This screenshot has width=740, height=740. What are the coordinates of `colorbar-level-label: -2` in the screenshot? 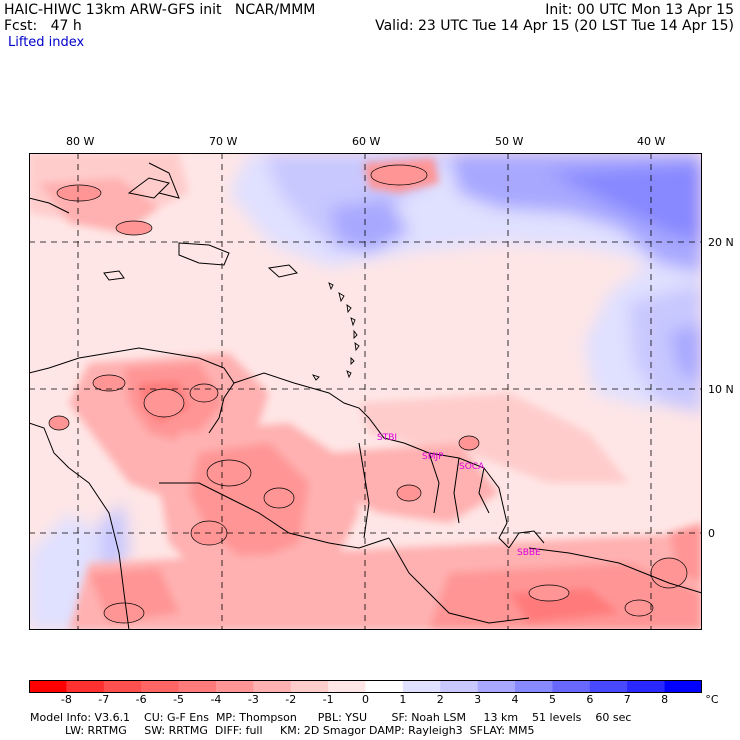 It's located at (291, 699).